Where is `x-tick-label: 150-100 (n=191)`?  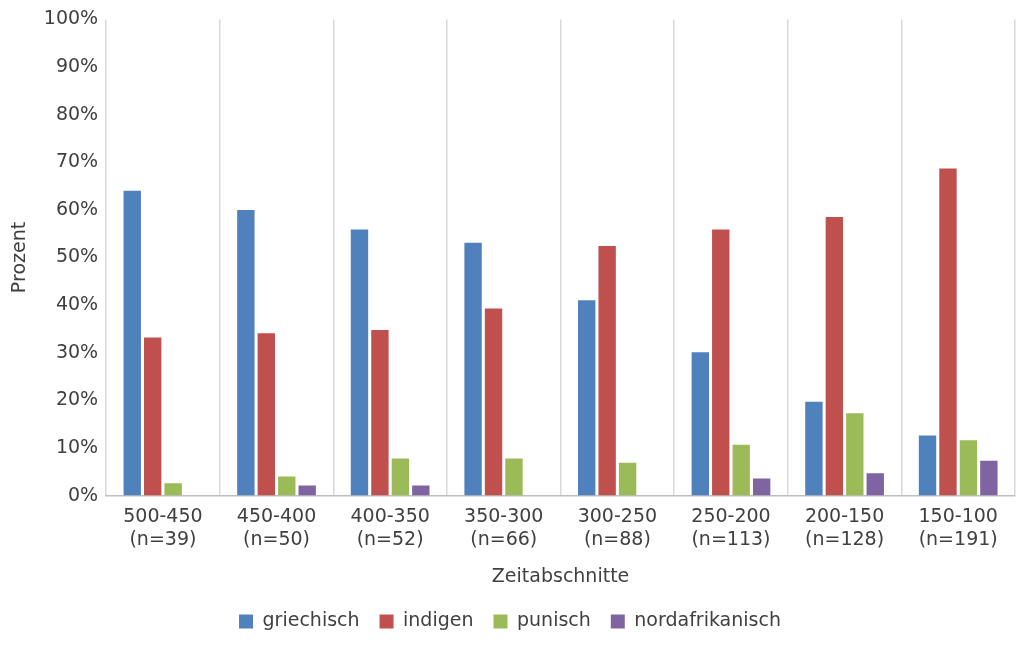
x-tick-label: 150-100 (n=191) is located at coordinates (958, 526).